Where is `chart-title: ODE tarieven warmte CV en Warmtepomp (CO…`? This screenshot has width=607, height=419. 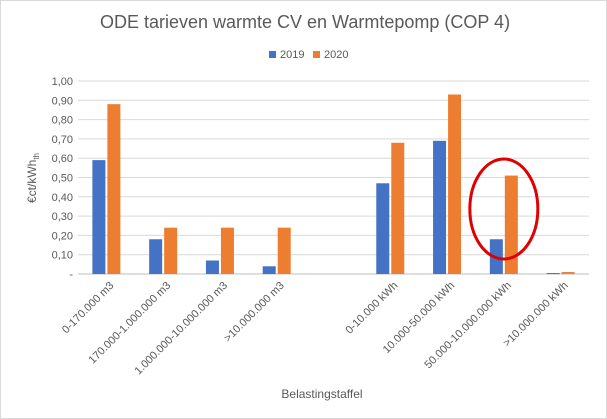
chart-title: ODE tarieven warmte CV en Warmtepomp (CO… is located at coordinates (305, 22).